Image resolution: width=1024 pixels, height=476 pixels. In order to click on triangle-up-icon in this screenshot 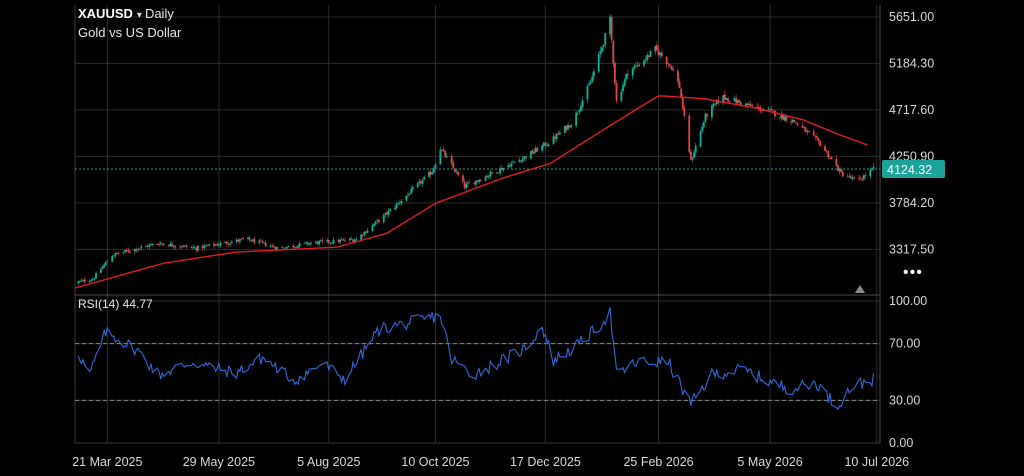, I will do `click(860, 289)`.